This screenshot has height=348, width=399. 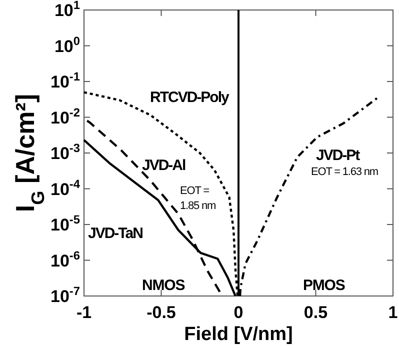 What do you see at coordinates (65, 295) in the screenshot?
I see `y-tick-label: 10$^{-7}$` at bounding box center [65, 295].